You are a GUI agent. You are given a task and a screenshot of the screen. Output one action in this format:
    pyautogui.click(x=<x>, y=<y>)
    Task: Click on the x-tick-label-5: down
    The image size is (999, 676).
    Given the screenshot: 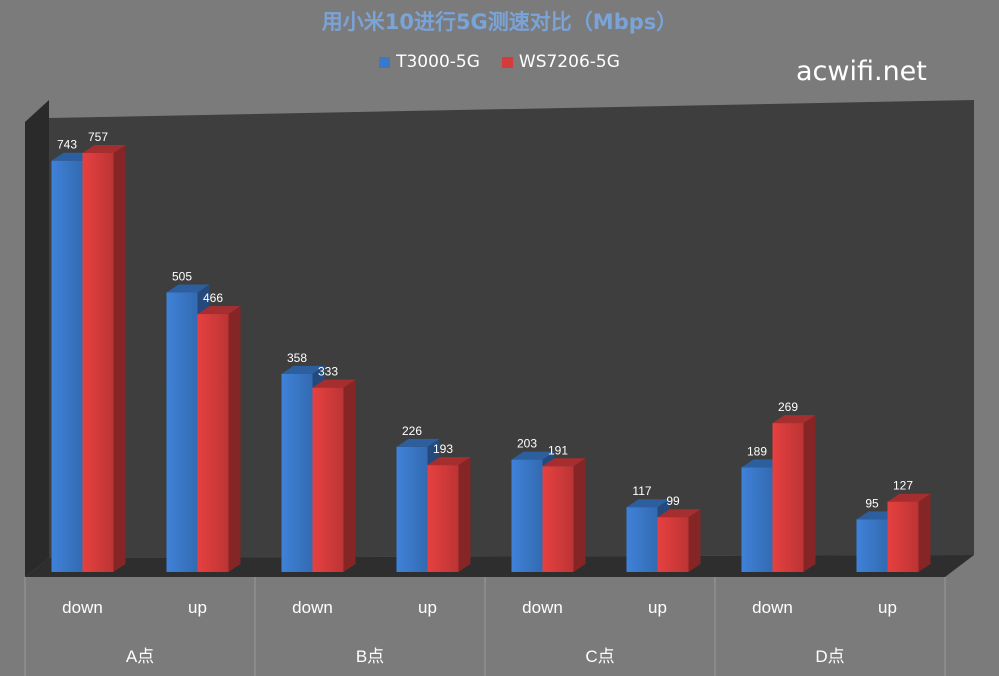 What is the action you would take?
    pyautogui.click(x=542, y=607)
    